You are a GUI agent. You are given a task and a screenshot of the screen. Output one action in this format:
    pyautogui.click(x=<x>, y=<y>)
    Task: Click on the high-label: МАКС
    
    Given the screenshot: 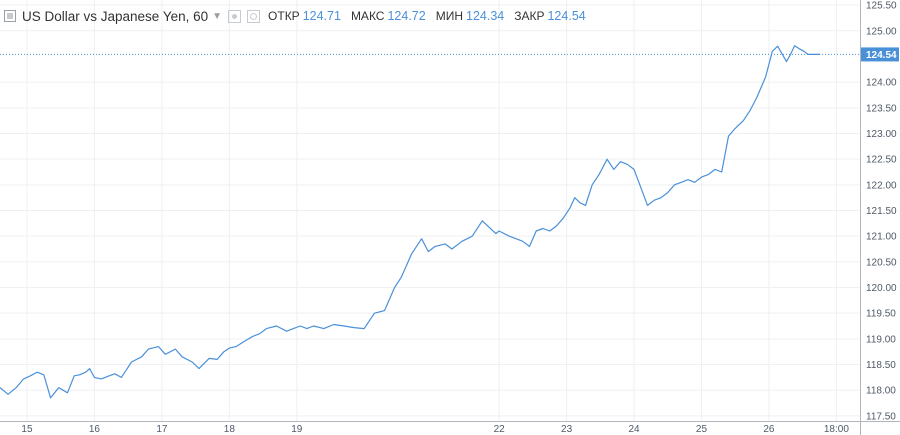 What is the action you would take?
    pyautogui.click(x=367, y=16)
    